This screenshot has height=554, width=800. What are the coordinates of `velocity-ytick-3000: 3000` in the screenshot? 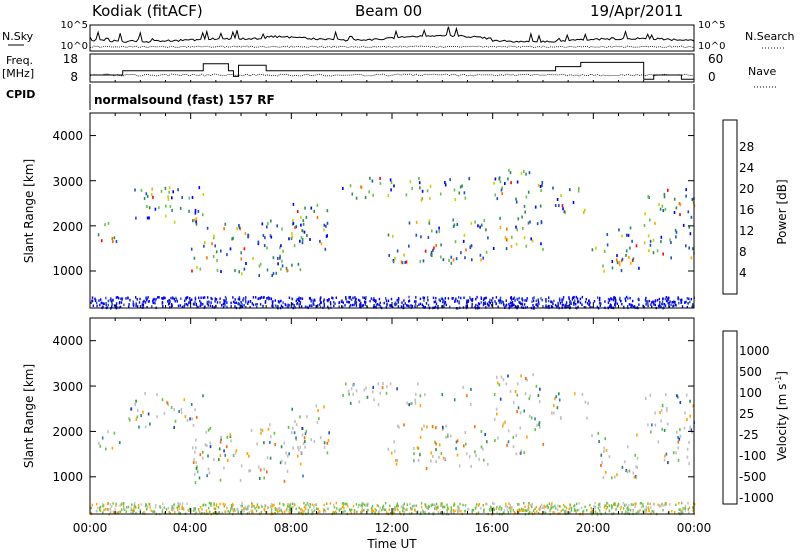 It's located at (67, 387).